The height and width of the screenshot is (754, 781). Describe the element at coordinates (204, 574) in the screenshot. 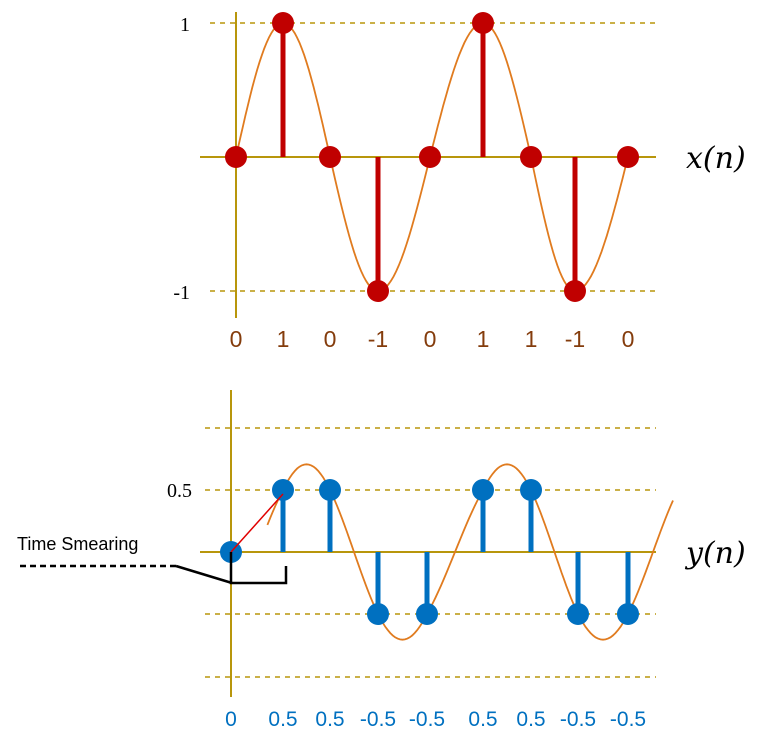

I see `smearing-connector` at that location.